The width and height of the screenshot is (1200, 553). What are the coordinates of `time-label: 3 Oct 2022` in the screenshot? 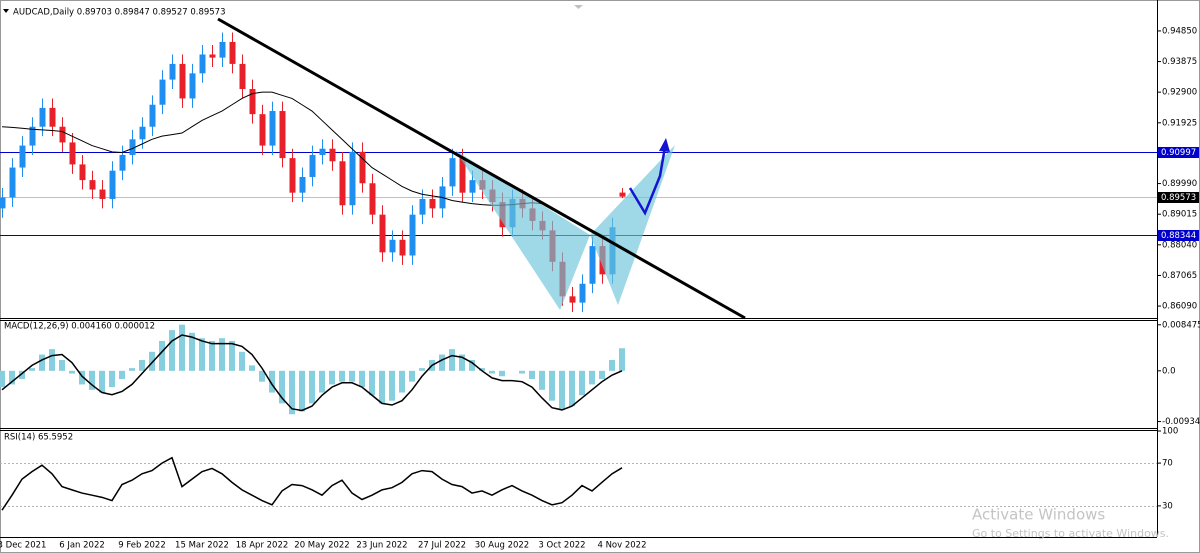 It's located at (561, 546).